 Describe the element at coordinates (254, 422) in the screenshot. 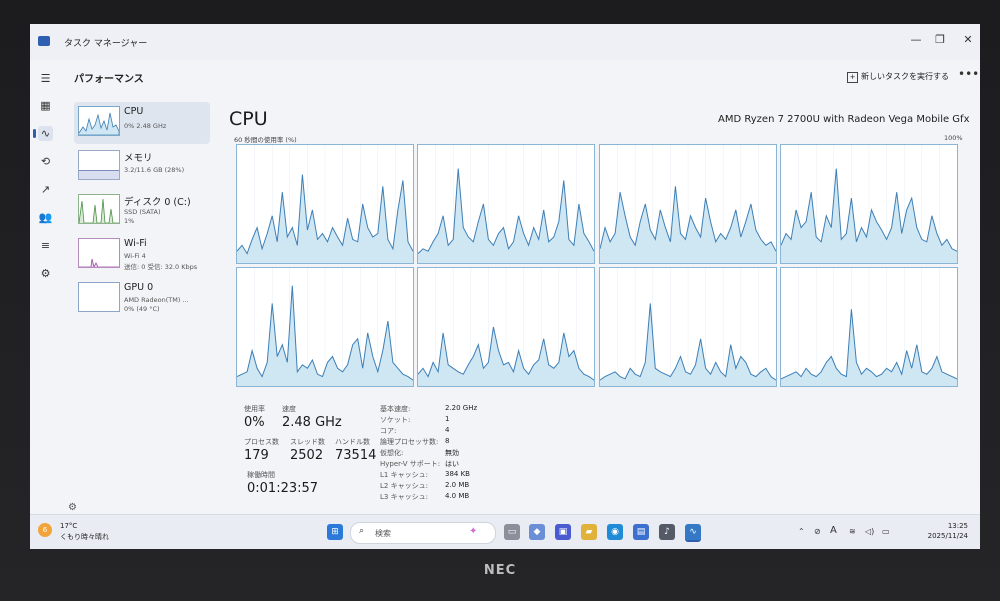

I see `utilization-value: 0%` at that location.